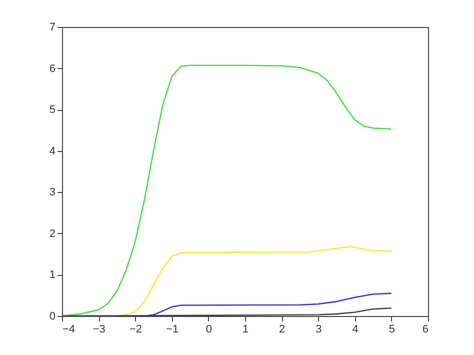 The width and height of the screenshot is (474, 355). Describe the element at coordinates (355, 330) in the screenshot. I see `x-tick-label: 4` at that location.